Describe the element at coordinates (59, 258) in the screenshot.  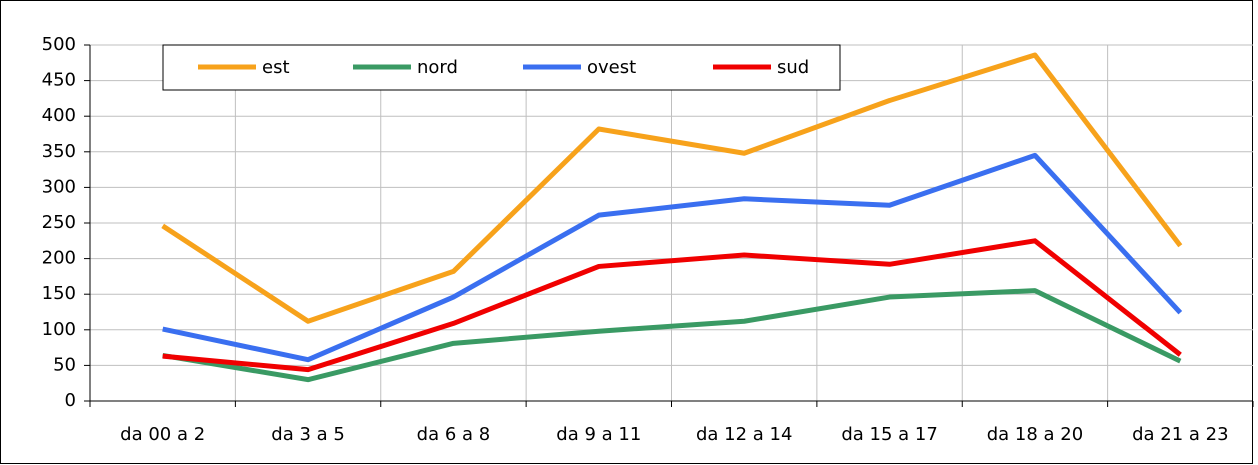
I see `y-tick-label: 200` at that location.